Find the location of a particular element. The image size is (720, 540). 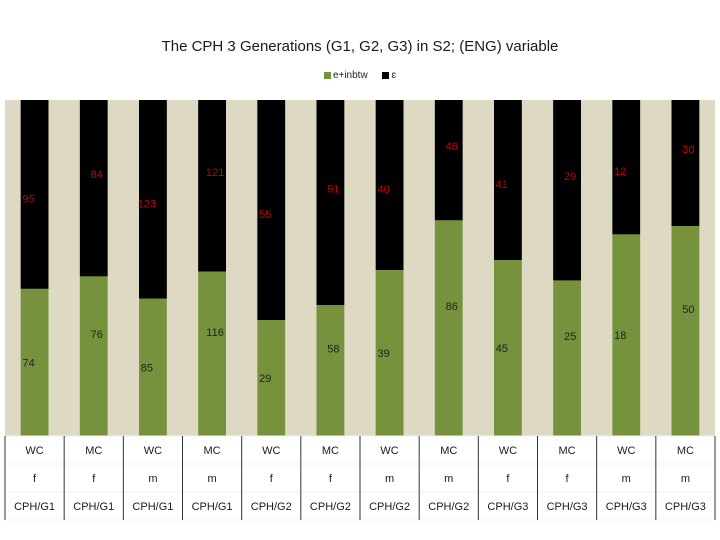

data-label-e-inbtw: 50 is located at coordinates (688, 310).